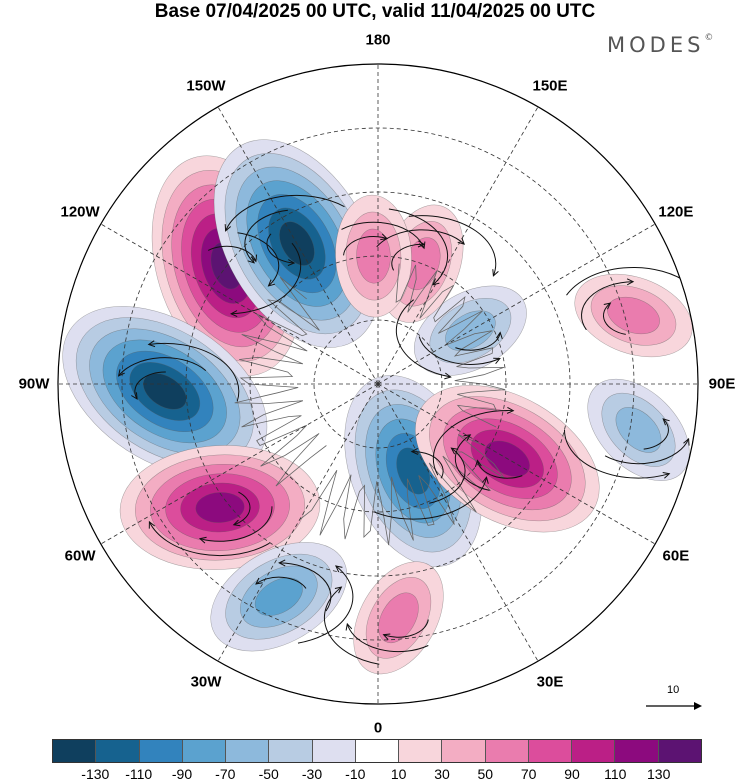  I want to click on longitude-label: 60W, so click(80, 556).